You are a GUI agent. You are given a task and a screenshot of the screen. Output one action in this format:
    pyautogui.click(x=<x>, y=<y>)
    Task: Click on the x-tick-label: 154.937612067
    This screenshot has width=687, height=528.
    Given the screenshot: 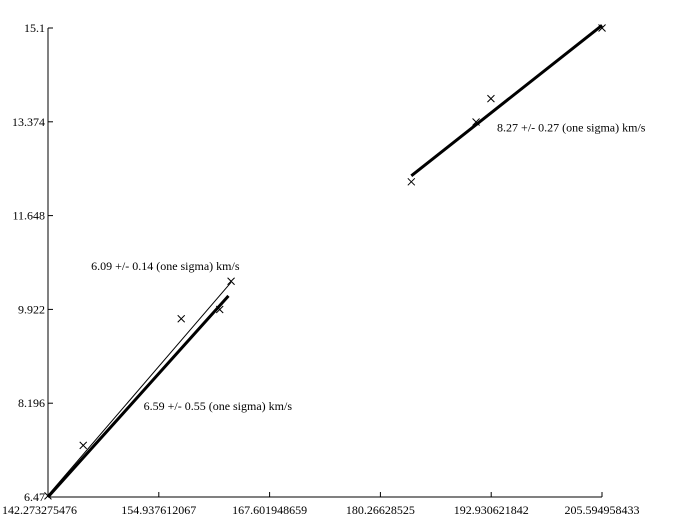 What is the action you would take?
    pyautogui.click(x=158, y=510)
    